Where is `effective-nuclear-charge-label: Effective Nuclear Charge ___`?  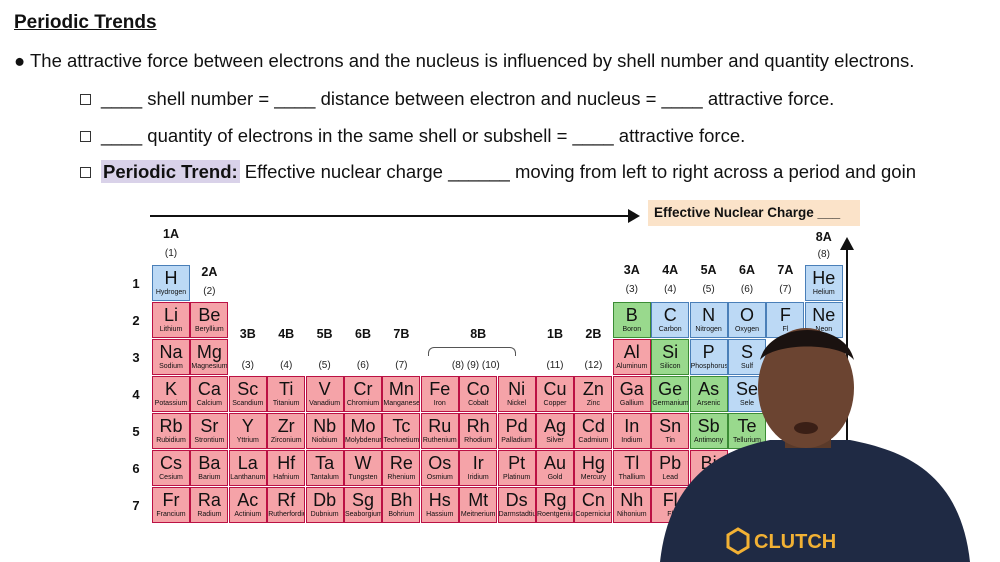
effective-nuclear-charge-label: Effective Nuclear Charge ___ is located at coordinates (754, 213).